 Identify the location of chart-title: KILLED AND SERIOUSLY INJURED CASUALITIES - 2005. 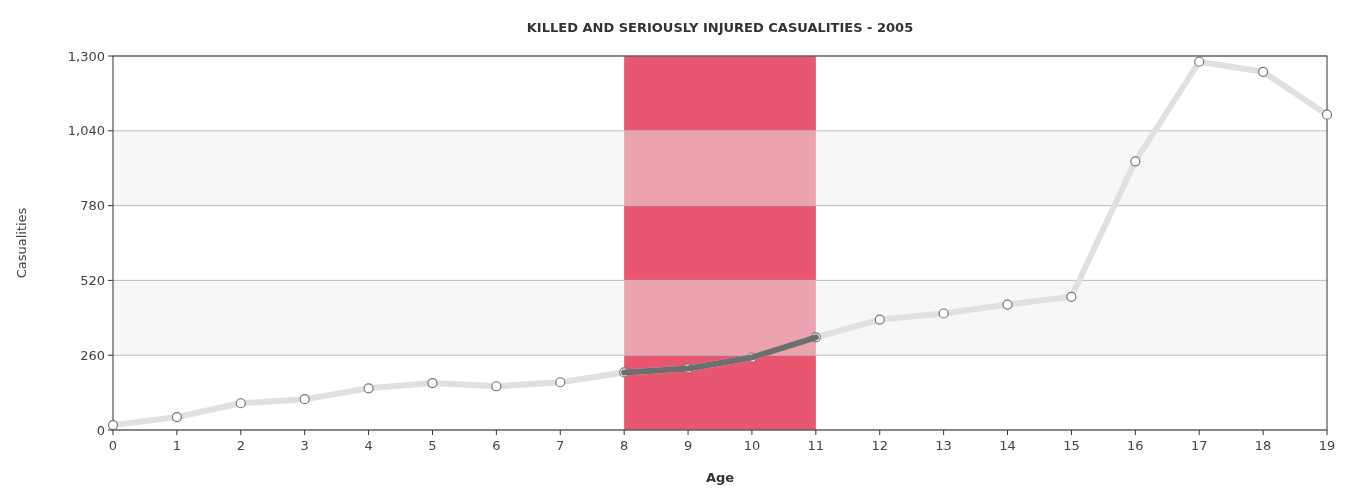
(720, 27).